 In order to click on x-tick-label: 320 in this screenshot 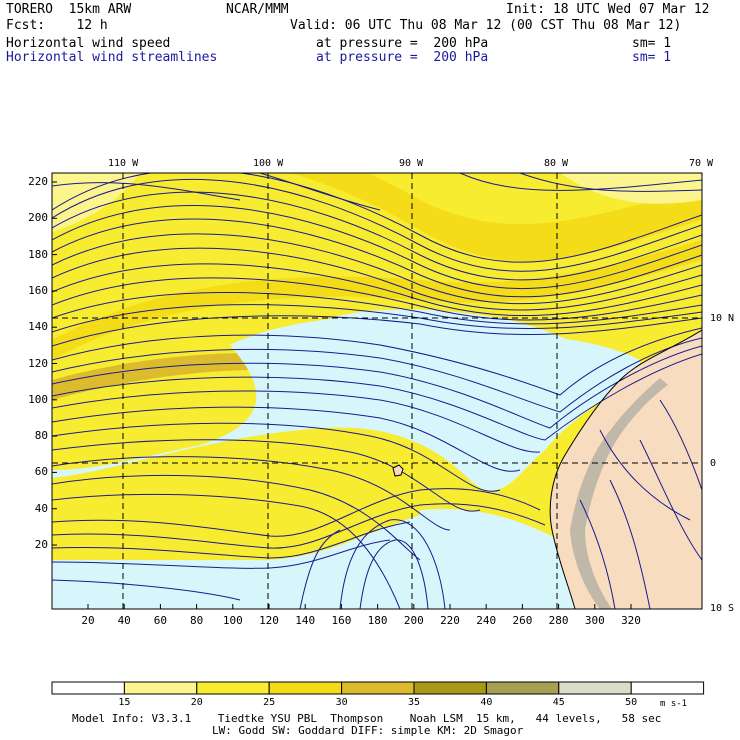, I will do `click(631, 620)`.